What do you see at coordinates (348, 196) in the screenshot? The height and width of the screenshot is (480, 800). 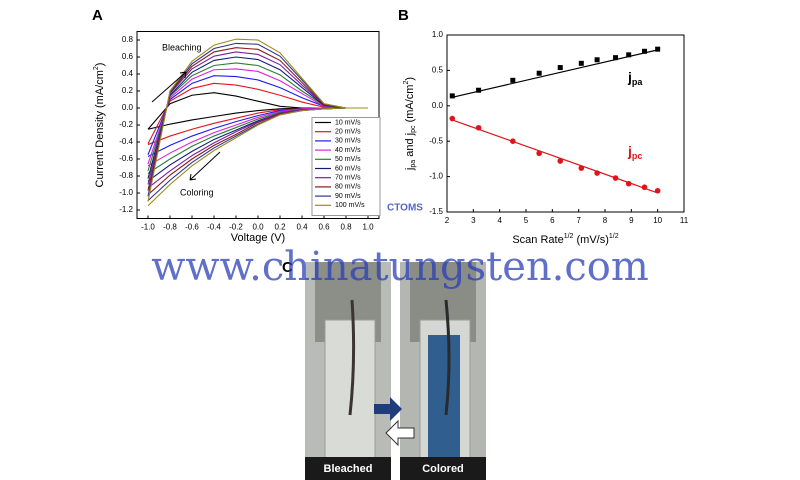 I see `legend-label: 90 mV/s` at bounding box center [348, 196].